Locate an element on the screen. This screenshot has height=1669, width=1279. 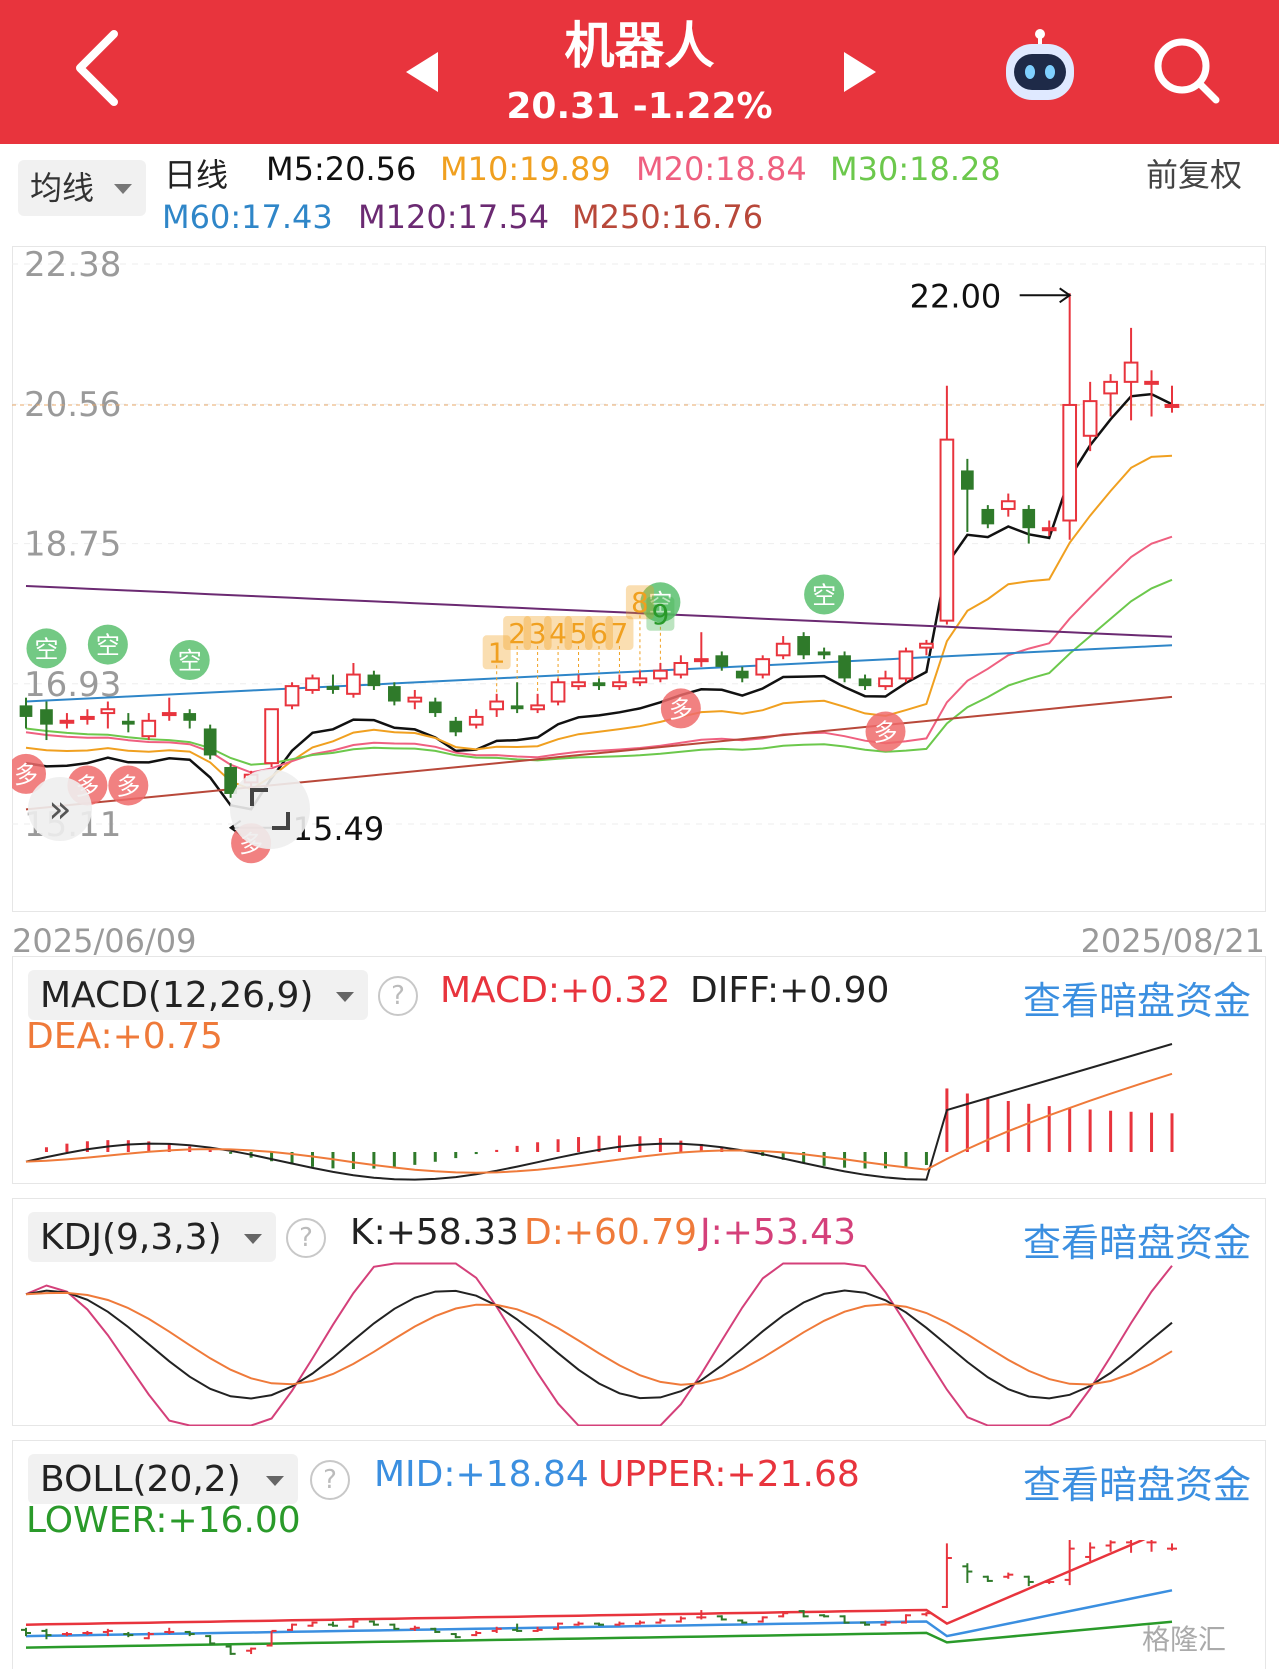
fullscreen-icon is located at coordinates (281, 821).